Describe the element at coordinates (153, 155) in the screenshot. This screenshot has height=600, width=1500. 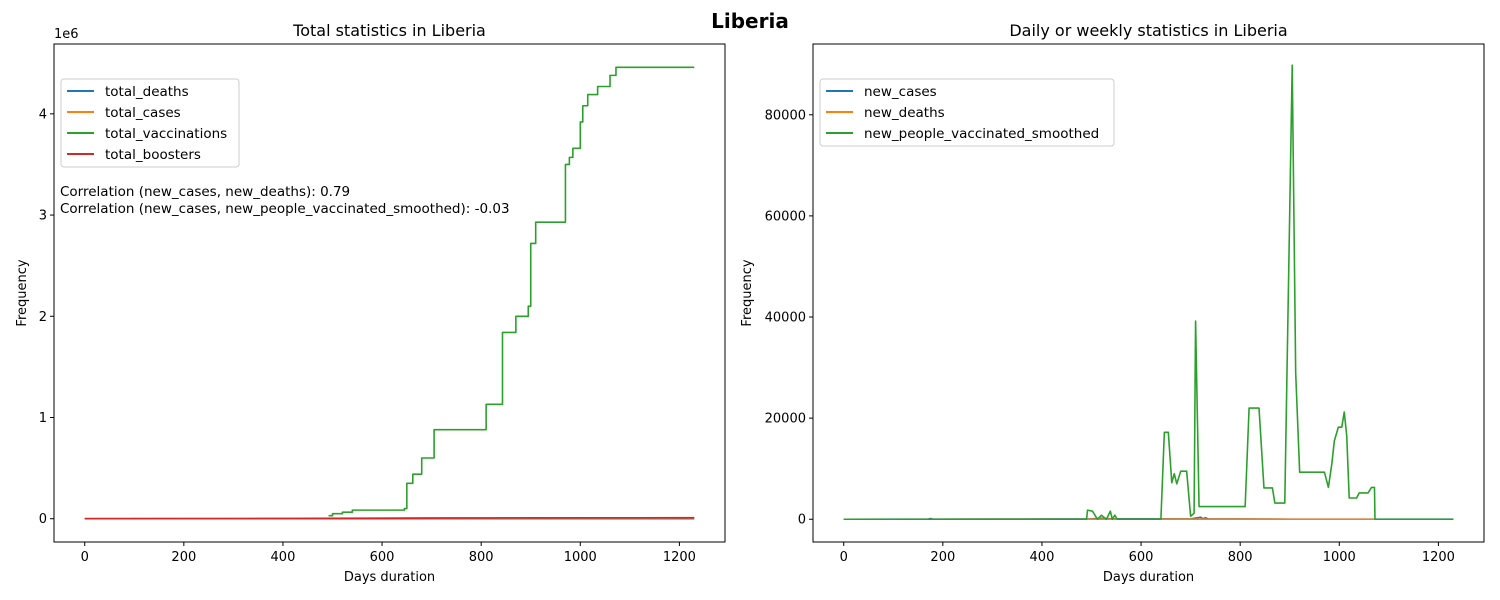
I see `legend-label: total_boosters` at that location.